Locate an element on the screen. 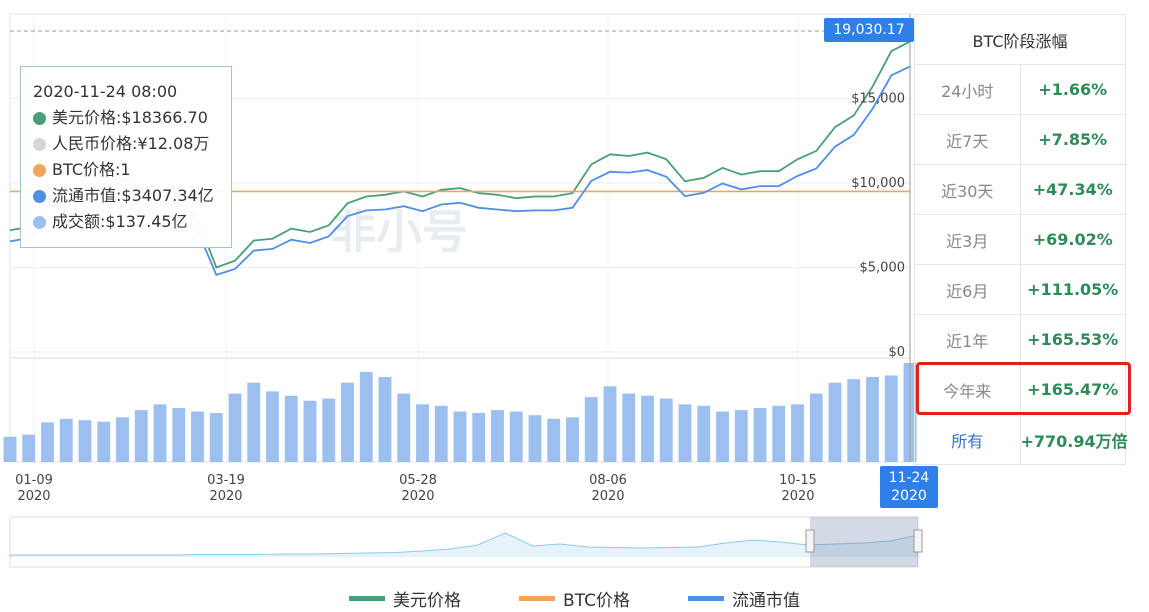 The image size is (1149, 612). stage-row-30d: 近30天 +47.34% is located at coordinates (1020, 189).